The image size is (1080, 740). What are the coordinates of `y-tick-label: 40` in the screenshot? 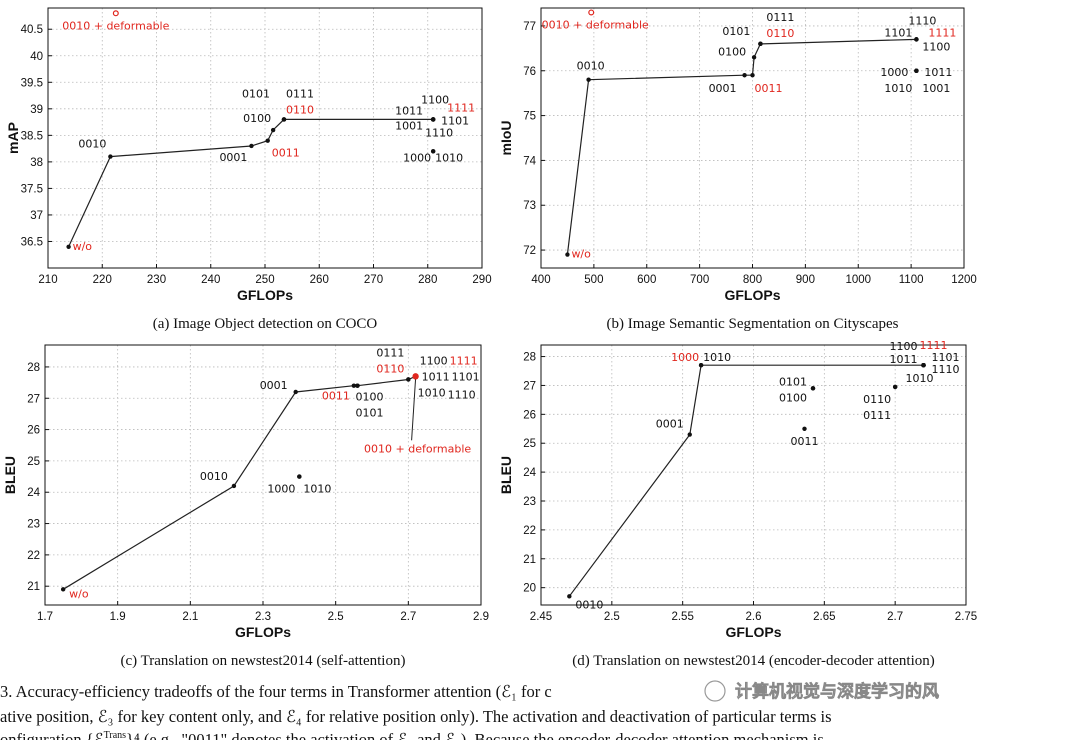 It's located at (36, 57).